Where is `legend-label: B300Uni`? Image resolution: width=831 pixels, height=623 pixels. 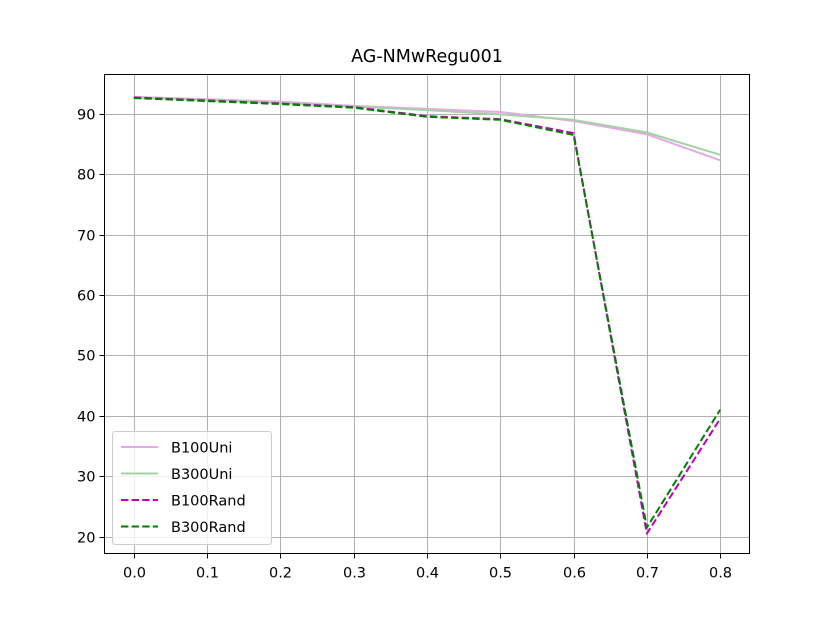 legend-label: B300Uni is located at coordinates (201, 475).